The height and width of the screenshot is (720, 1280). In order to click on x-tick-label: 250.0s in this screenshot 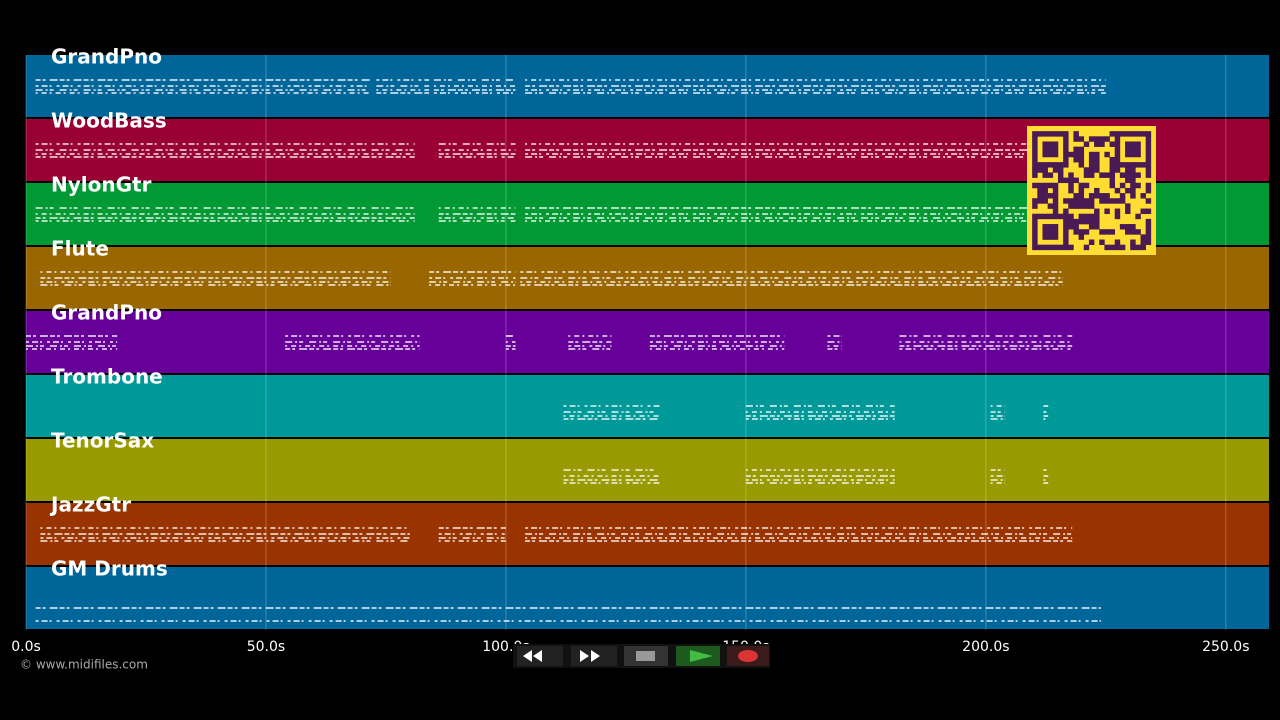, I will do `click(1225, 647)`.